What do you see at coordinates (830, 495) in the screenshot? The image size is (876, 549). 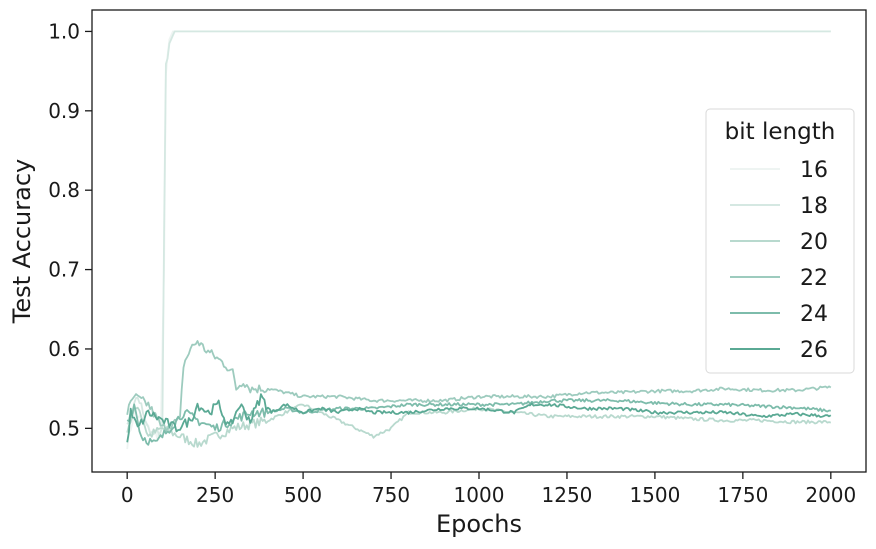 I see `x-tick-label: 2000` at bounding box center [830, 495].